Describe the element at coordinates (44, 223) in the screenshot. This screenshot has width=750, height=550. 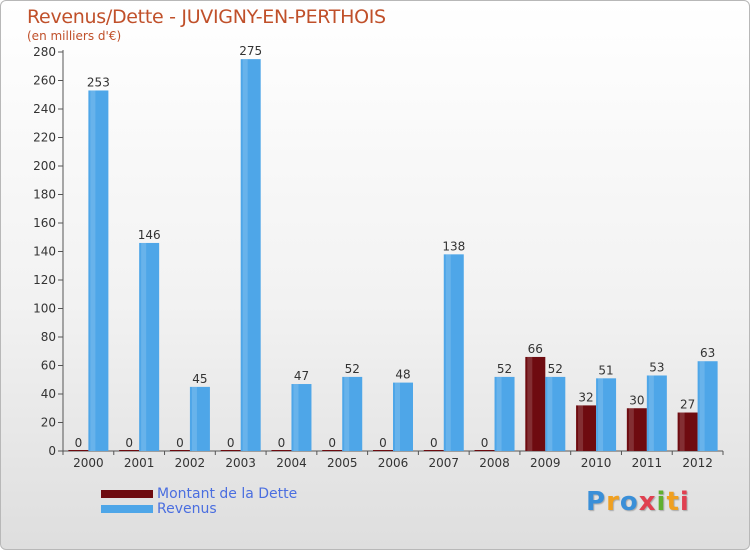
I see `y-tick-label: 160` at that location.